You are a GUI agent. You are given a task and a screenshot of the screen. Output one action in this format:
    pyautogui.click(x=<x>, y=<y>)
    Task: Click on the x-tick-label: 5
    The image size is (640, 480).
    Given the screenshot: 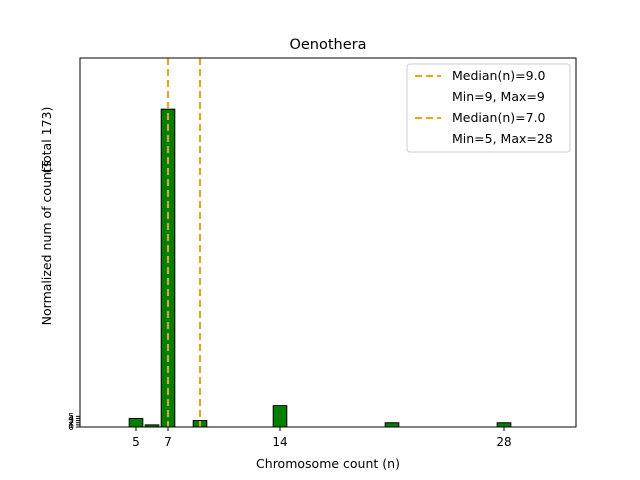 What is the action you would take?
    pyautogui.click(x=136, y=442)
    